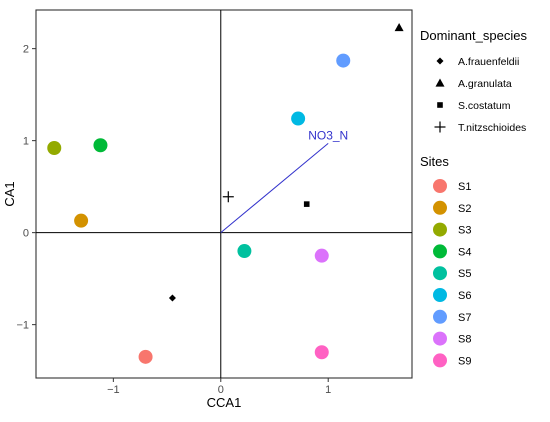  What do you see at coordinates (22, 326) in the screenshot?
I see `y-tick-label: −1` at bounding box center [22, 326].